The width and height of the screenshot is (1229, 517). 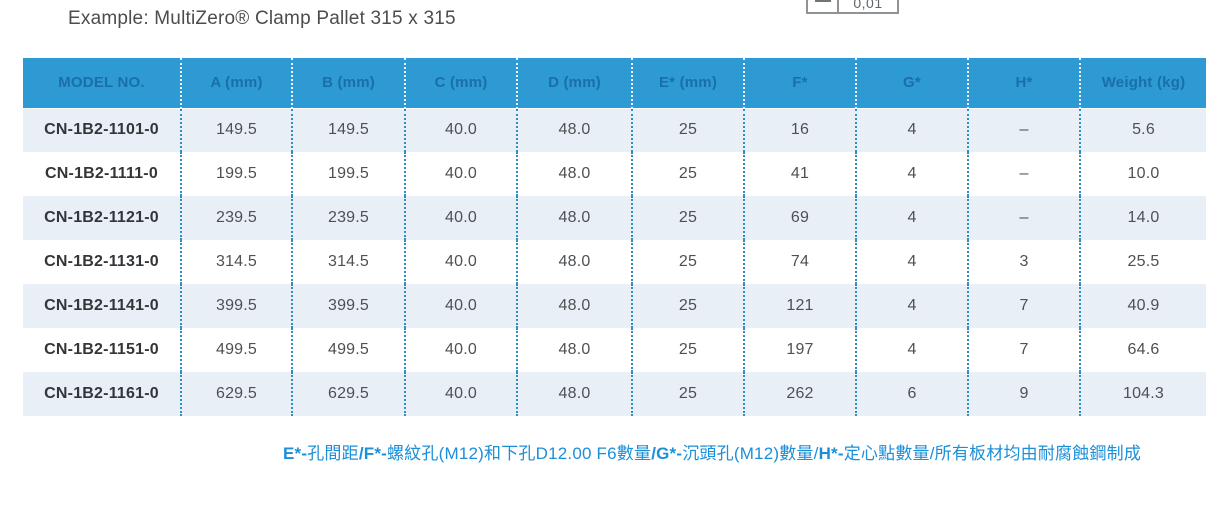 What do you see at coordinates (333, 453) in the screenshot?
I see `footnote-part: 孔間距` at bounding box center [333, 453].